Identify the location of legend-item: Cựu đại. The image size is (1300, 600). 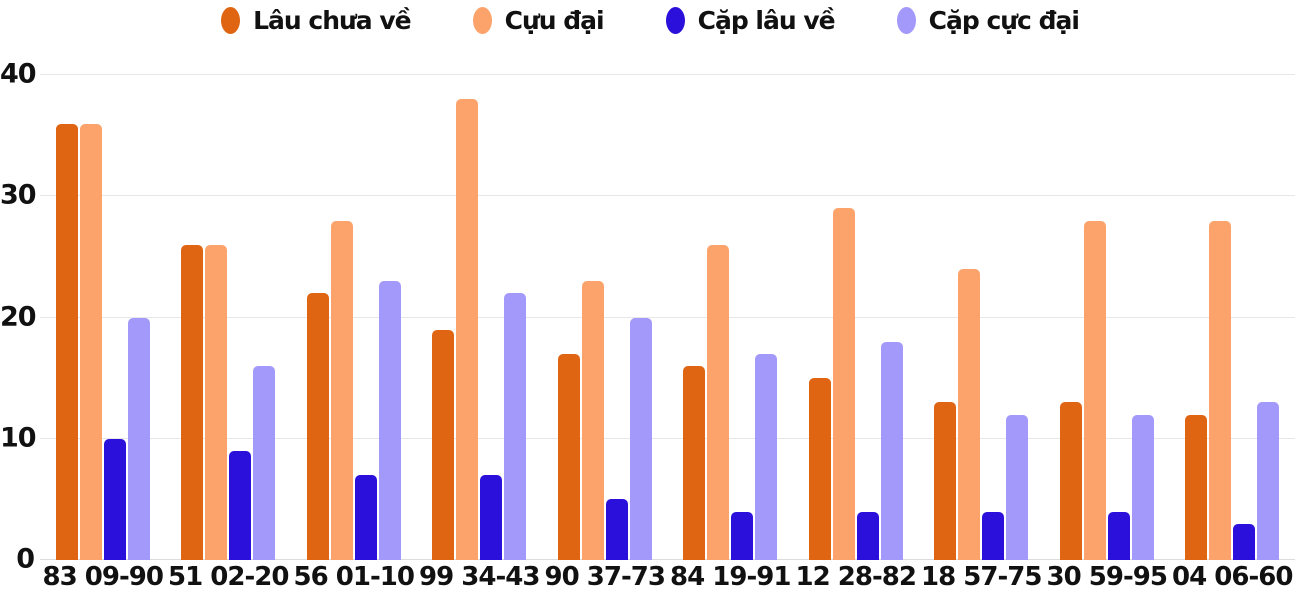
(538, 20).